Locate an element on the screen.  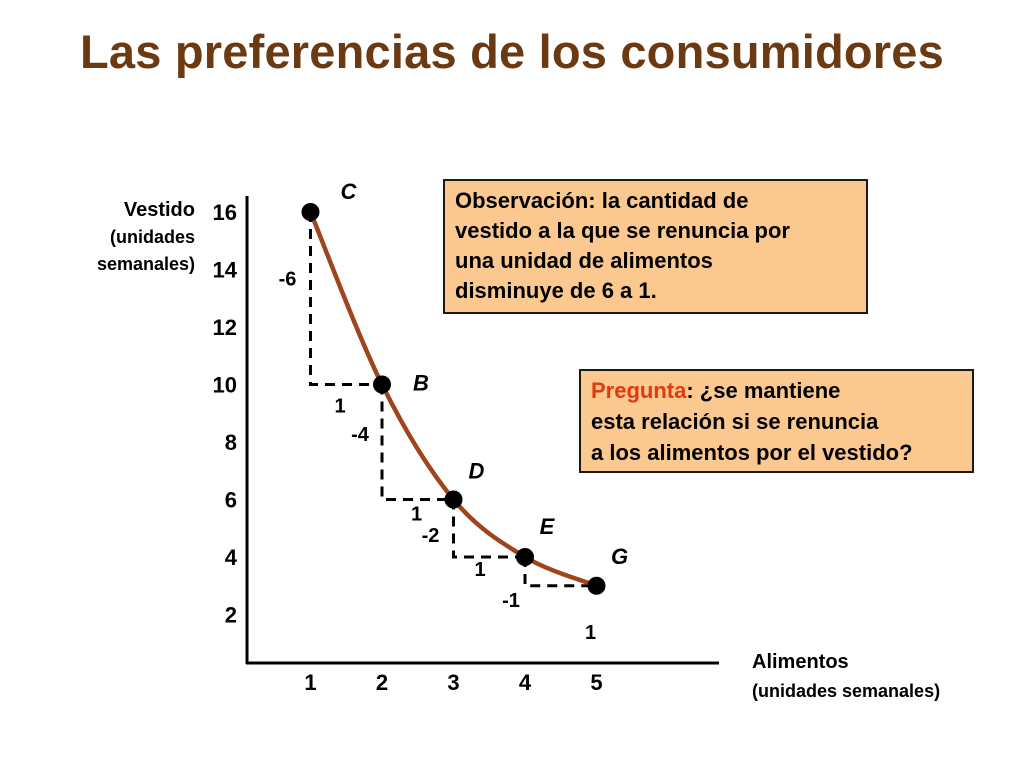
y-tick-label: 2 is located at coordinates (231, 615).